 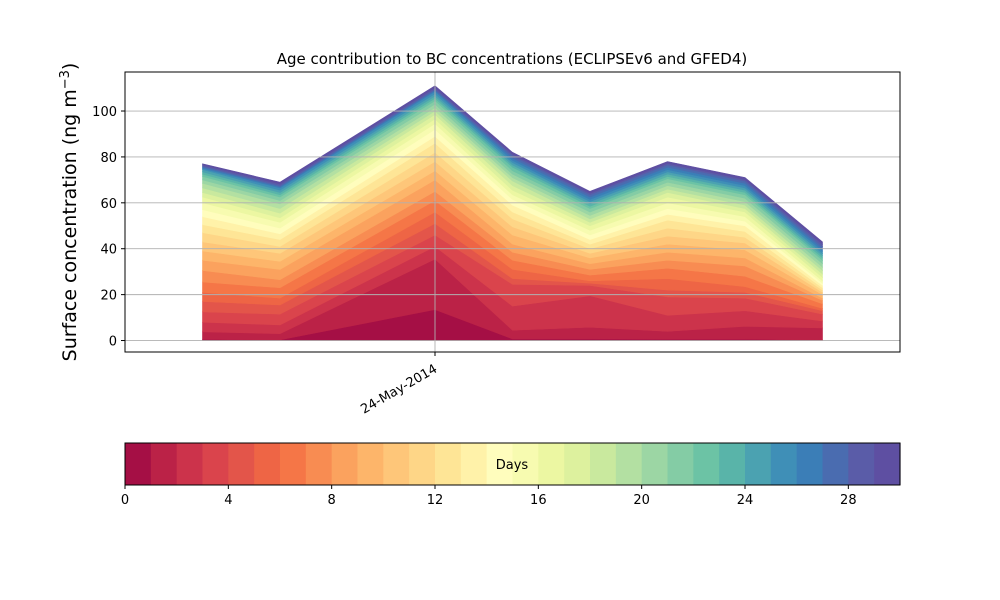 I want to click on colorbar-label: Days, so click(x=512, y=465).